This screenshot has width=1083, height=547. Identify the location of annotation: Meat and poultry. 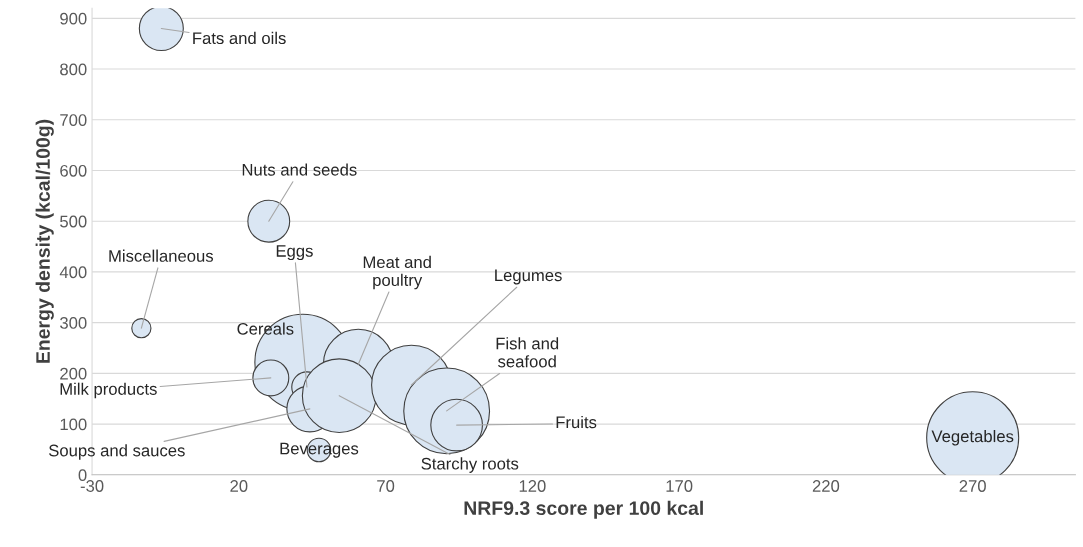
(397, 272).